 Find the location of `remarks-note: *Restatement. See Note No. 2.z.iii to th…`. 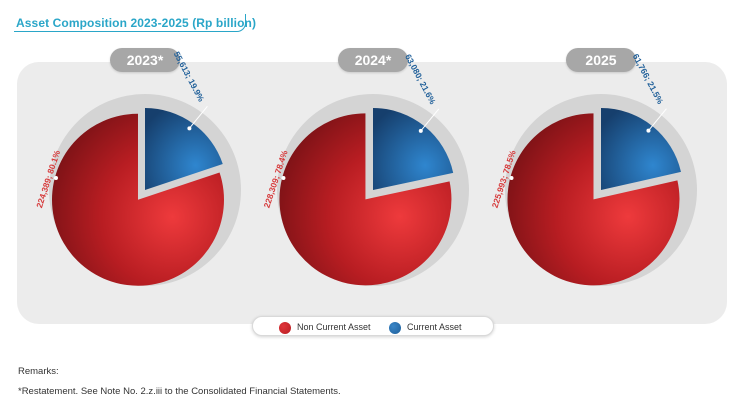

remarks-note: *Restatement. See Note No. 2.z.iii to th… is located at coordinates (179, 391).